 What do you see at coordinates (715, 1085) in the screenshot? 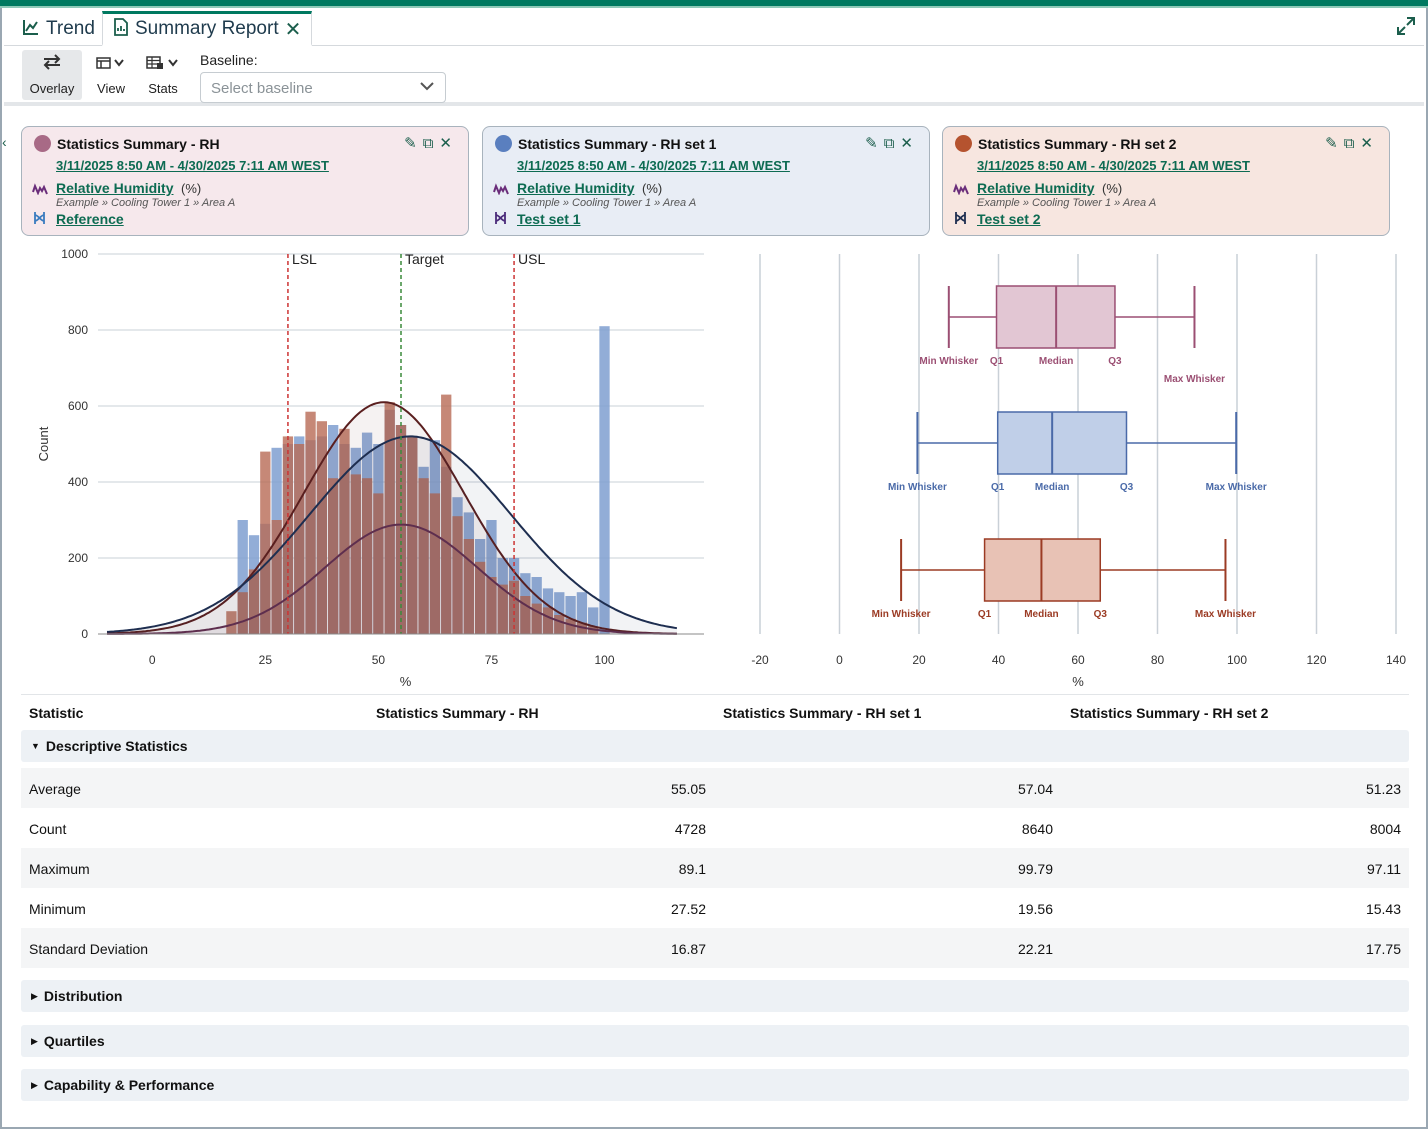
I see `section-capability-performance: ▶ Capability & Performance` at bounding box center [715, 1085].